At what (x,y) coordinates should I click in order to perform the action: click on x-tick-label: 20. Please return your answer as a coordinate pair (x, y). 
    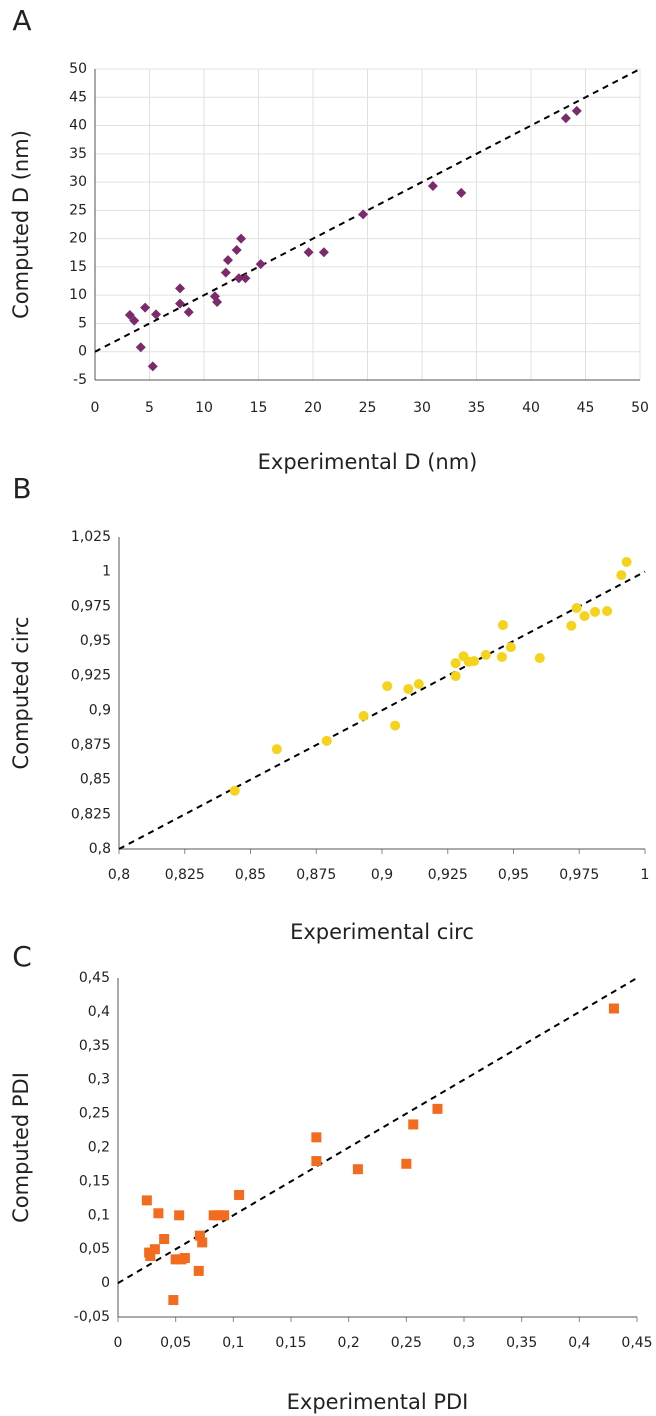
    Looking at the image, I should click on (313, 408).